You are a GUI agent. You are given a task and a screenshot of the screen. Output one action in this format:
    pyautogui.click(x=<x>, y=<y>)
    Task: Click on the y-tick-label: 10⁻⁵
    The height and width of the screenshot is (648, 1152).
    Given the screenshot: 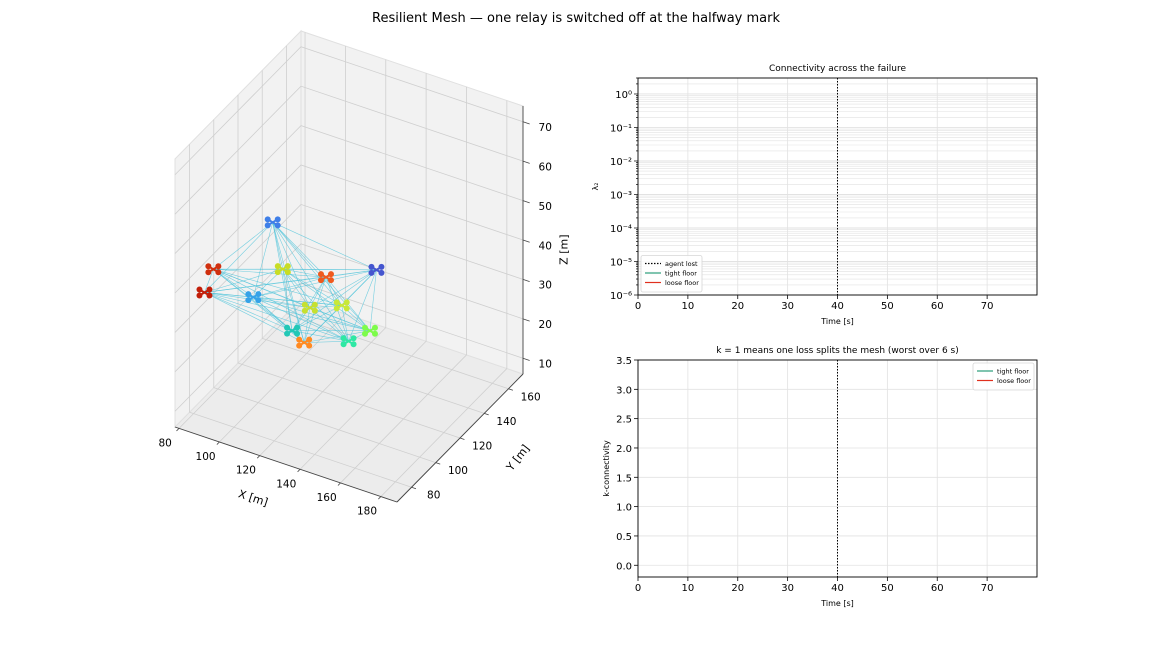 What is the action you would take?
    pyautogui.click(x=621, y=262)
    